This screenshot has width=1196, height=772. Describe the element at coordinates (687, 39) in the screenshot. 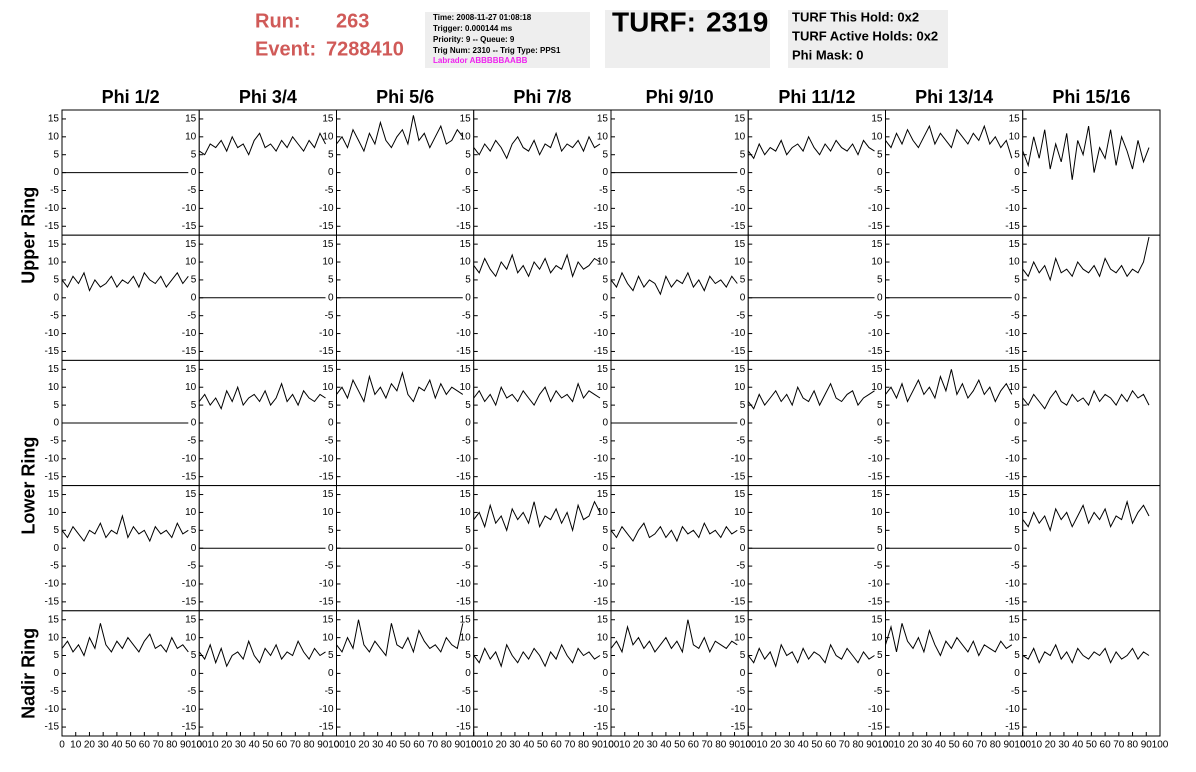

I see `turf-box` at that location.